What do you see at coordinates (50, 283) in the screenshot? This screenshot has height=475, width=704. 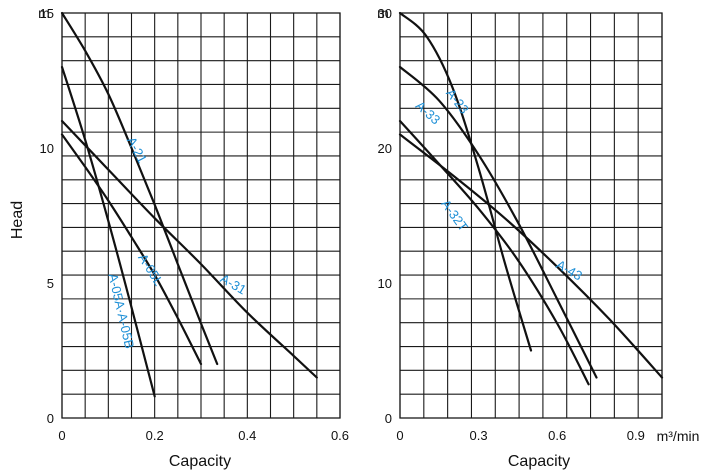 I see `y-tick-label: 5` at bounding box center [50, 283].